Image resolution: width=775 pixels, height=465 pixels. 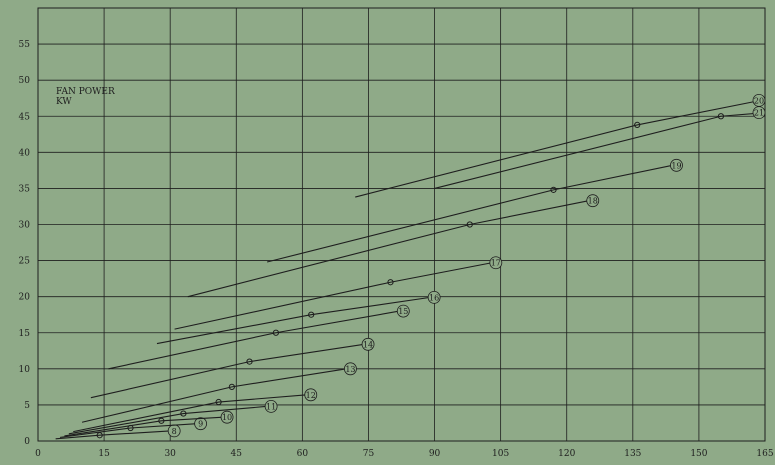 What do you see at coordinates (566, 454) in the screenshot?
I see `x-tick-label: 120` at bounding box center [566, 454].